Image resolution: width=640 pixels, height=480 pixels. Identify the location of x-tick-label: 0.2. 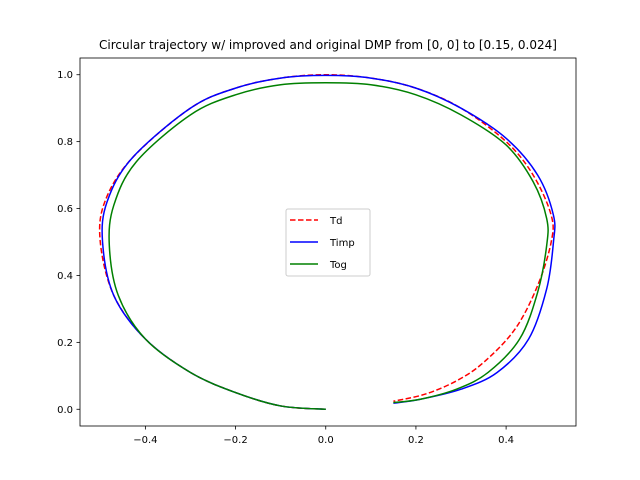
(416, 440).